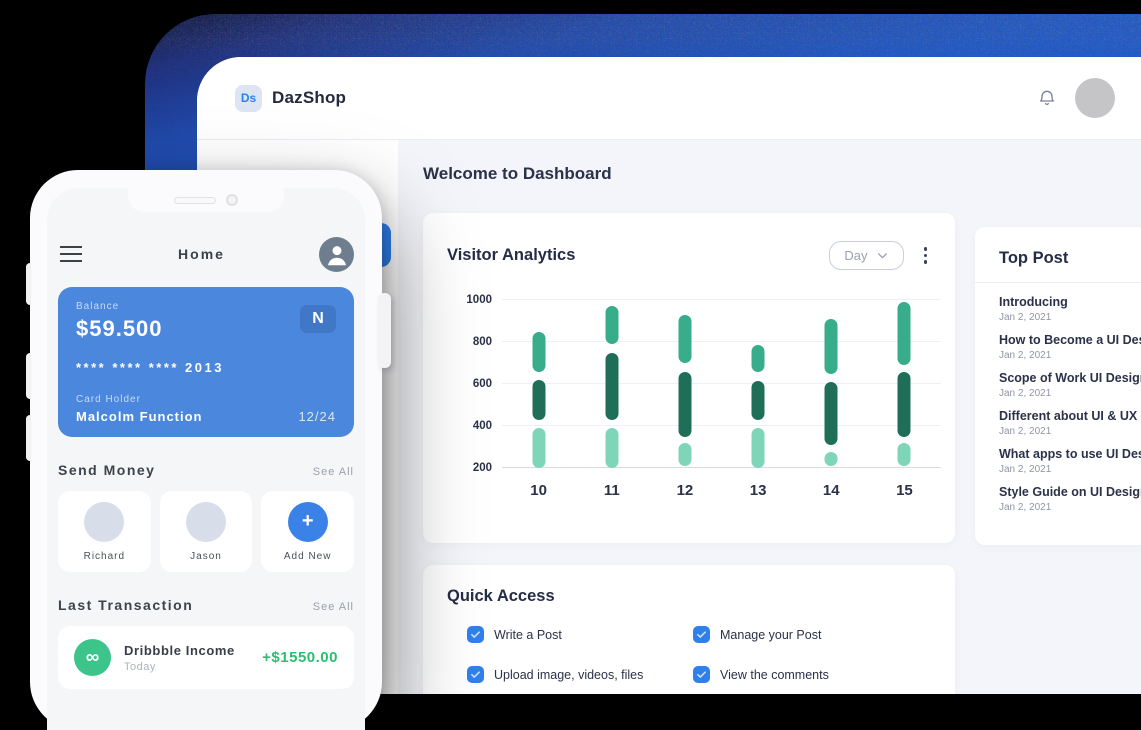 This screenshot has height=730, width=1141. I want to click on top-post-item: Different about UI & UX Jan 2, 2021, so click(1070, 423).